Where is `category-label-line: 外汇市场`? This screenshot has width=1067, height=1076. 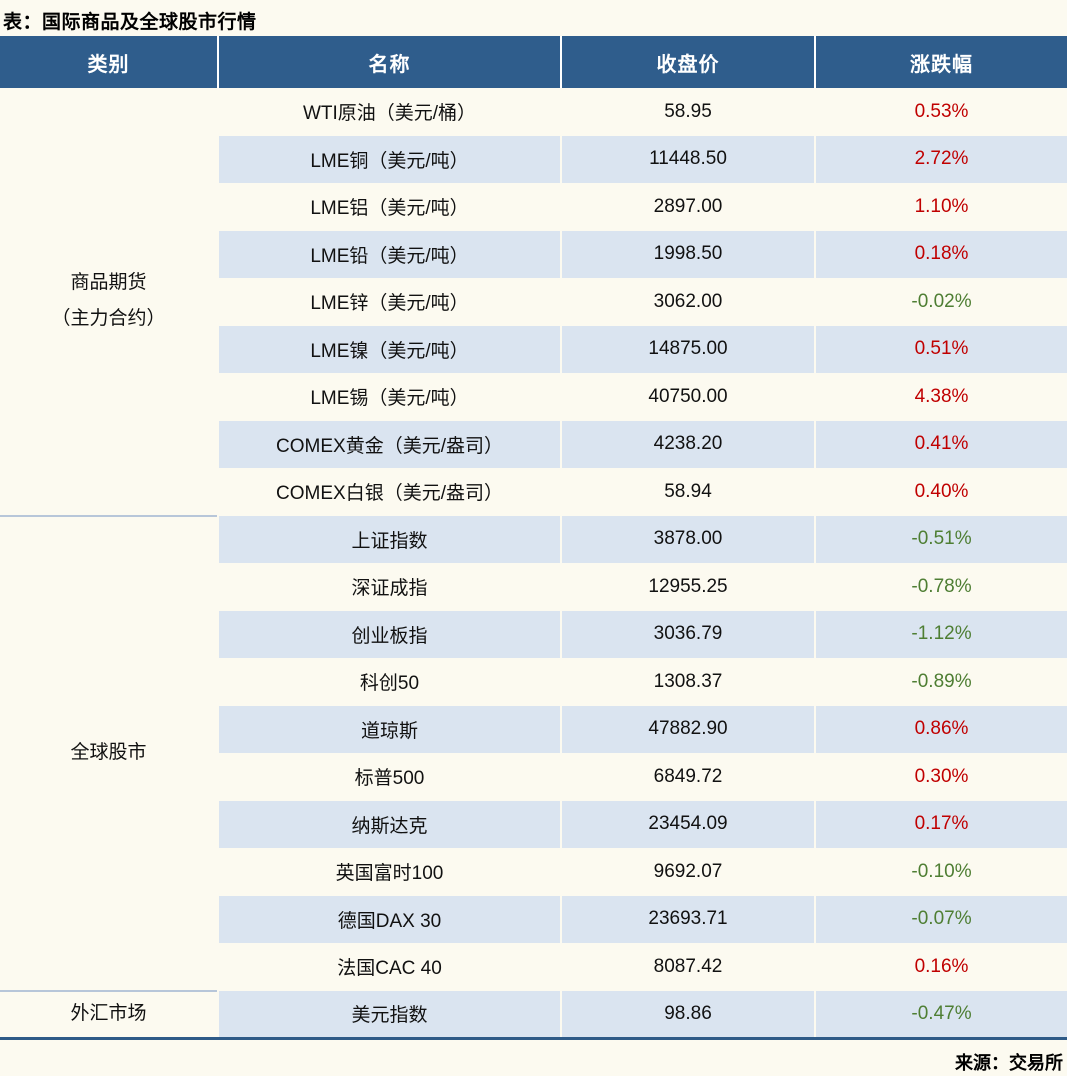 category-label-line: 外汇市场 is located at coordinates (108, 1013).